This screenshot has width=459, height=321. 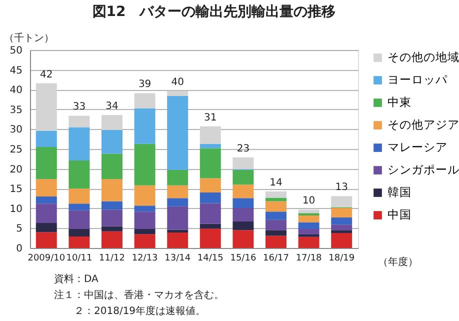 What do you see at coordinates (309, 259) in the screenshot?
I see `x-tick-label: 17/18` at bounding box center [309, 259].